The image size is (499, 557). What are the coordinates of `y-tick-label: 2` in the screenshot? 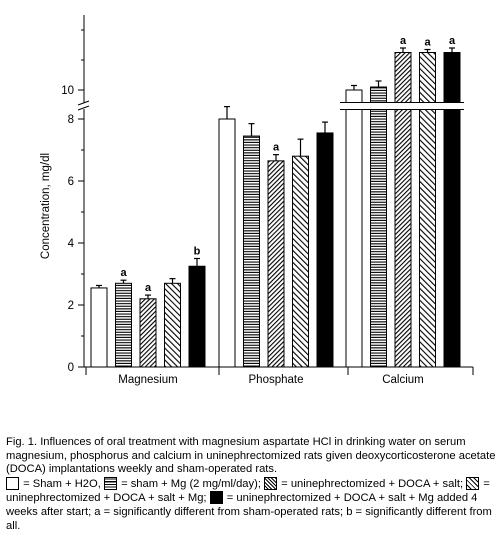 It's located at (71, 306).